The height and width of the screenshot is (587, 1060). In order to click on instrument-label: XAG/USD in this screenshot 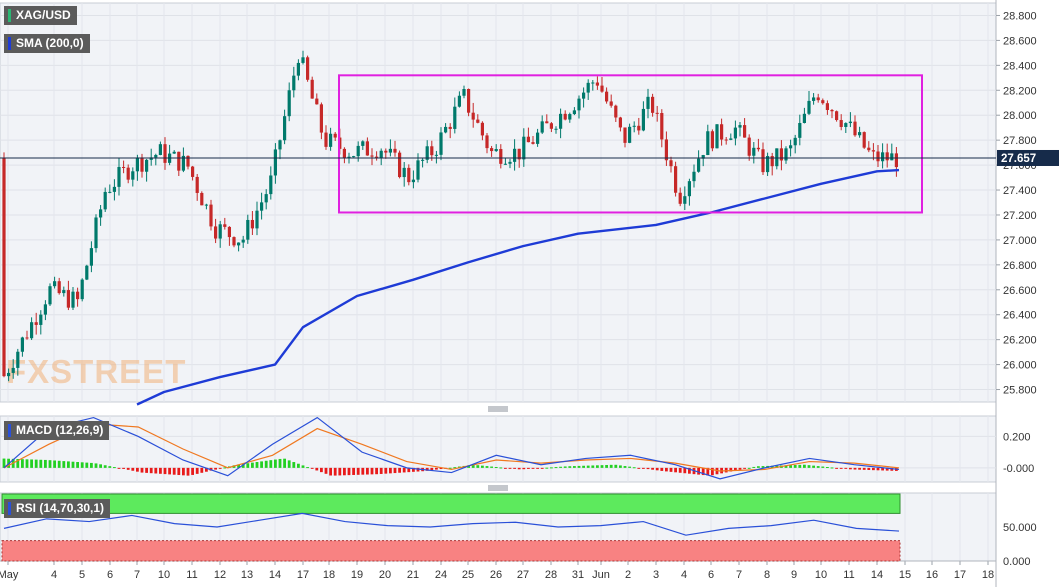, I will do `click(40, 15)`.